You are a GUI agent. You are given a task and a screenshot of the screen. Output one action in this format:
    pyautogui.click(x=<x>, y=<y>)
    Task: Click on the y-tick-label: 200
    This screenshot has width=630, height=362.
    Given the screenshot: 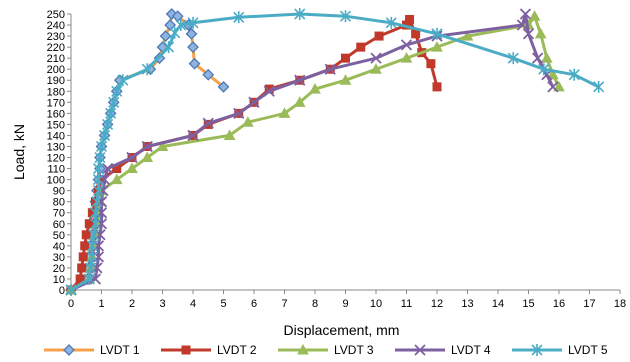 What is the action you would take?
    pyautogui.click(x=56, y=70)
    